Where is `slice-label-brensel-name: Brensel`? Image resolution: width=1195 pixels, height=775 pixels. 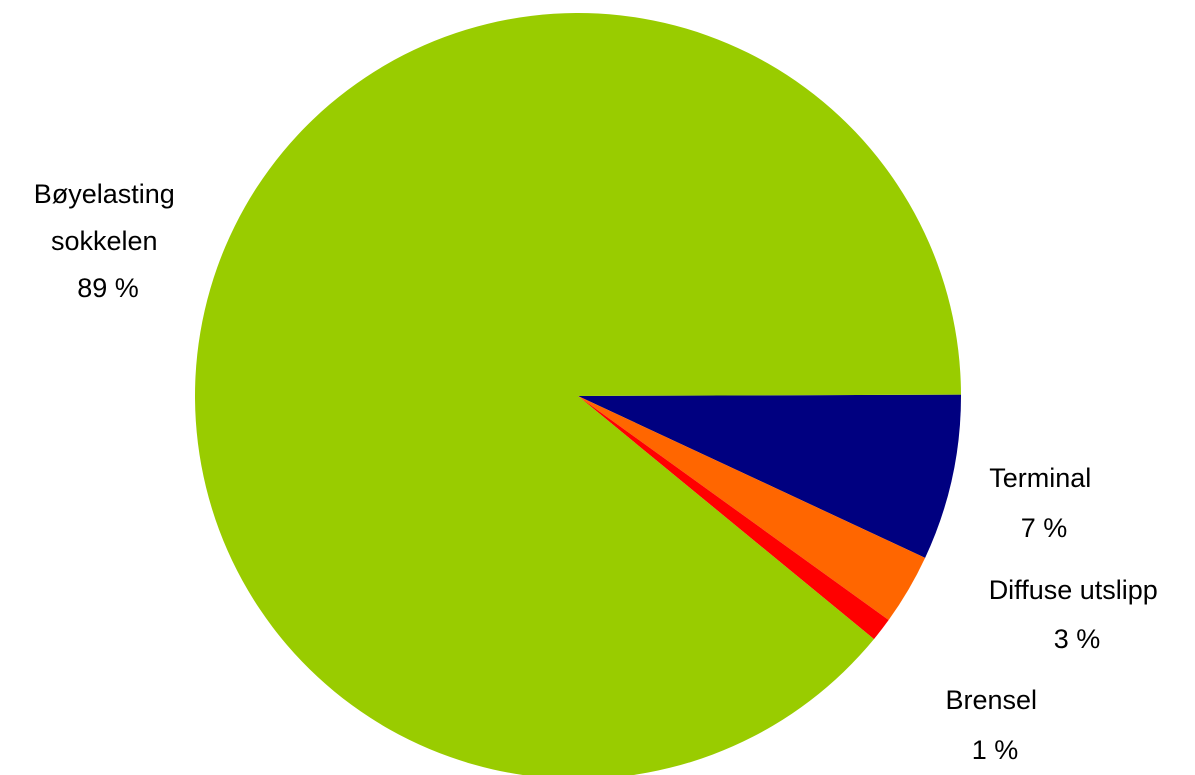 slice-label-brensel-name: Brensel is located at coordinates (991, 700).